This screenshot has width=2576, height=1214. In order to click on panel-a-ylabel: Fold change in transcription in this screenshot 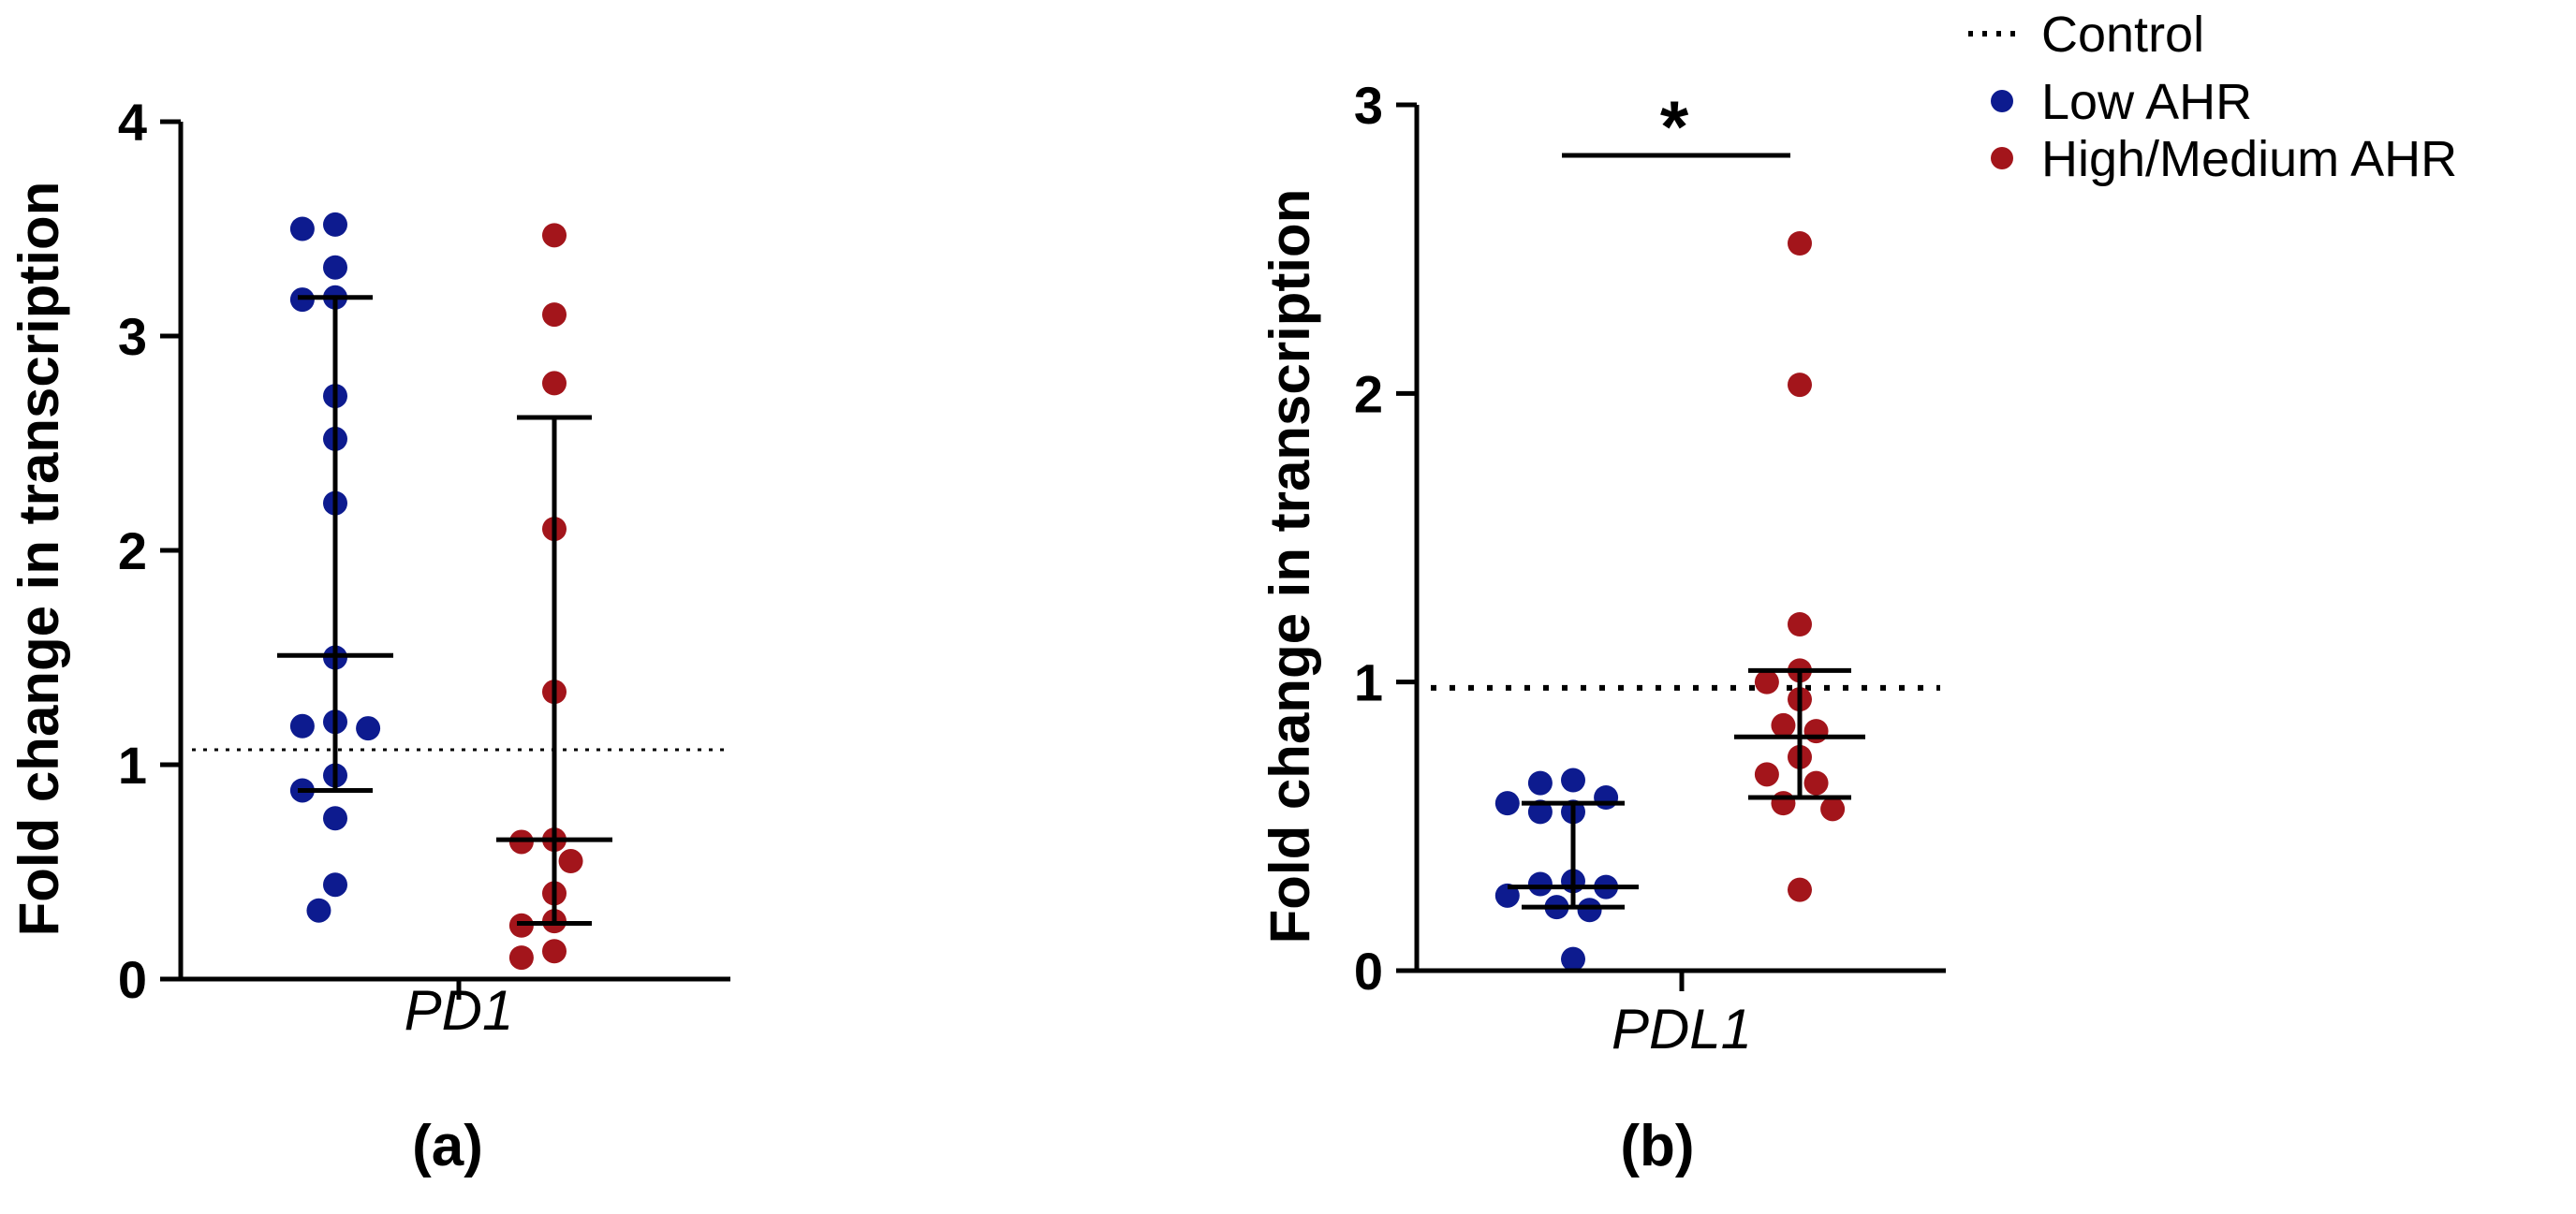, I will do `click(38, 559)`.